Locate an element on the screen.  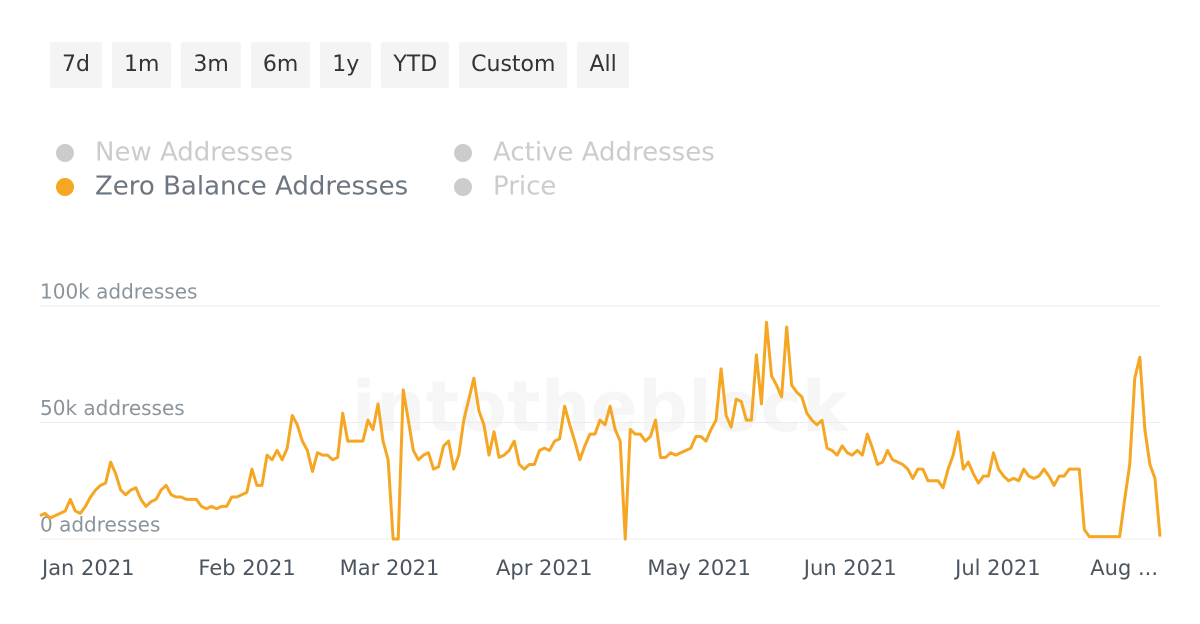
range-button: All is located at coordinates (603, 65).